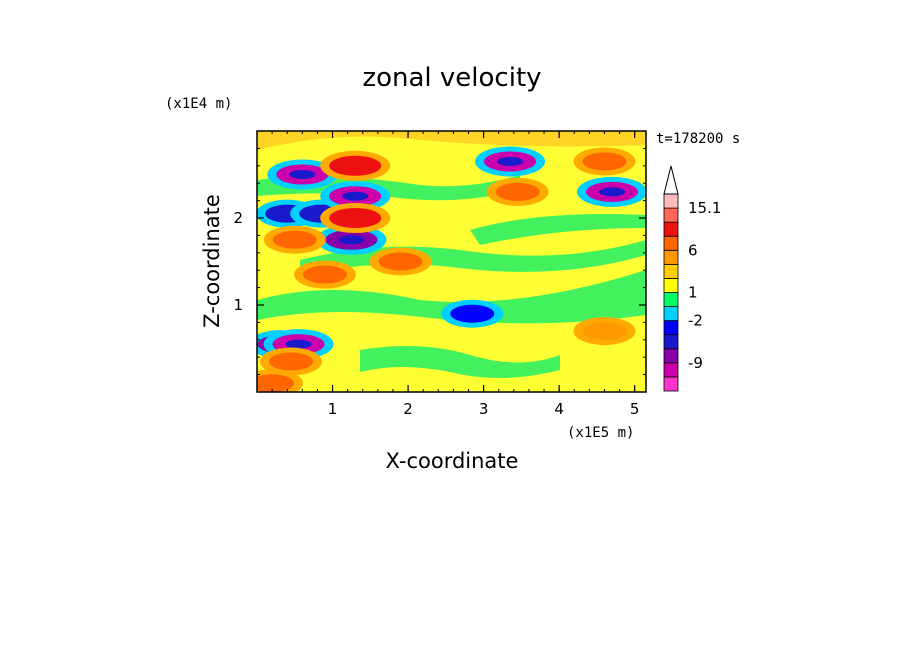 This screenshot has height=654, width=904. Describe the element at coordinates (452, 461) in the screenshot. I see `x-axis-label: X-coordinate` at that location.